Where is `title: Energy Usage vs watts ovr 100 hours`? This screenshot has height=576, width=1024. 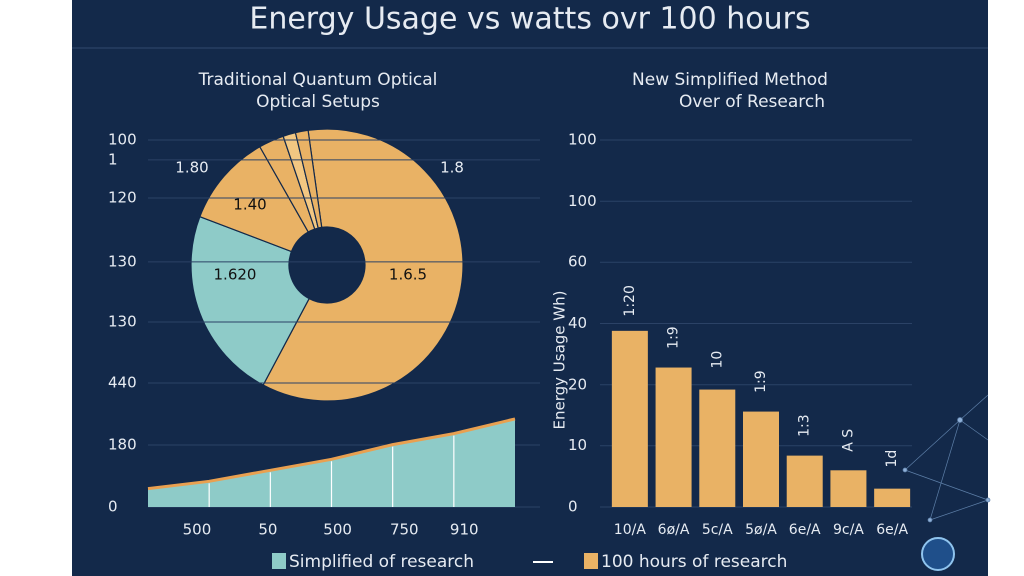
title: Energy Usage vs watts ovr 100 hours is located at coordinates (529, 19).